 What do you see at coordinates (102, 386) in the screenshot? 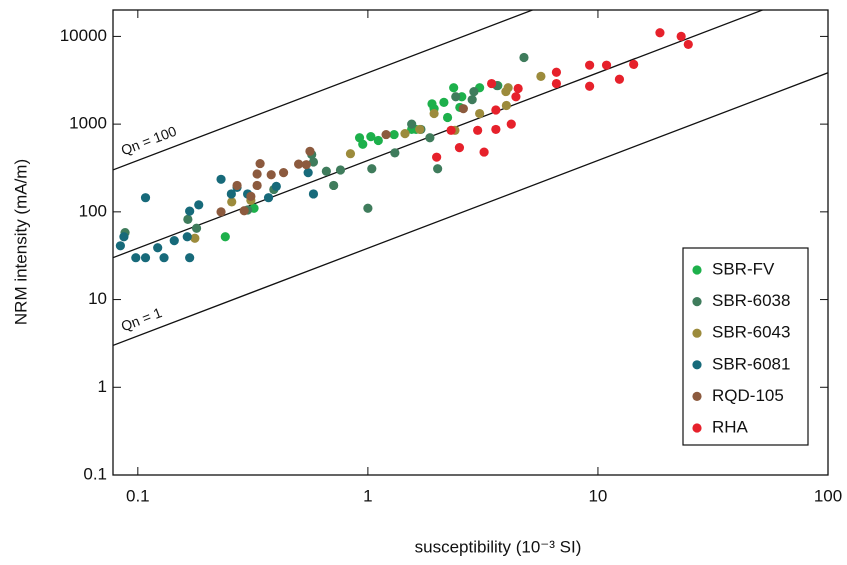
I see `y-tick-label: 1` at bounding box center [102, 386].